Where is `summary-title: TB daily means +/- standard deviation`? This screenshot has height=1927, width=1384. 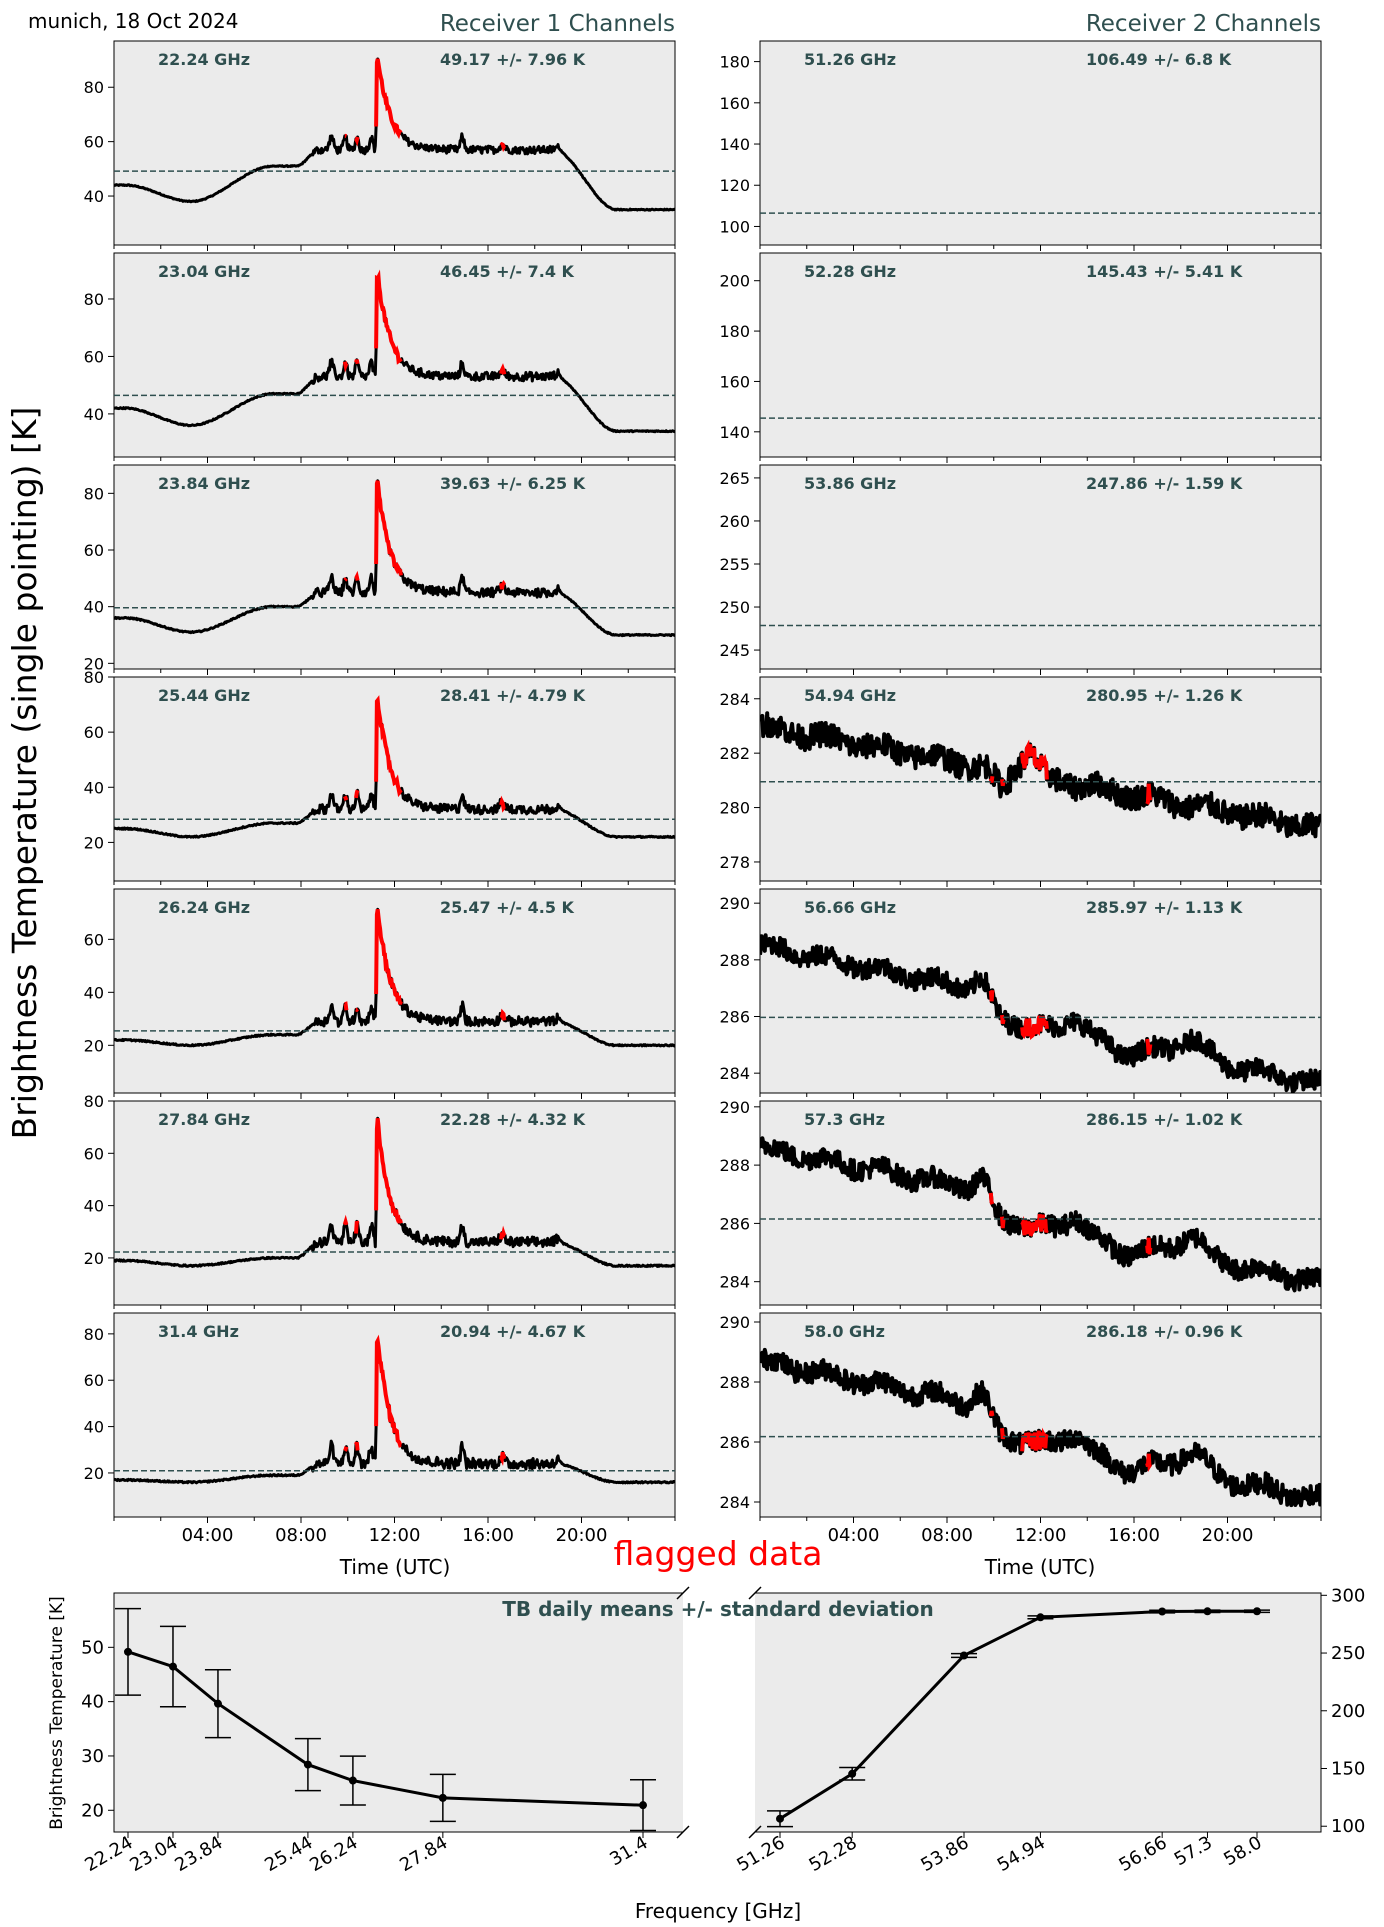
summary-title: TB daily means +/- standard deviation is located at coordinates (718, 1609).